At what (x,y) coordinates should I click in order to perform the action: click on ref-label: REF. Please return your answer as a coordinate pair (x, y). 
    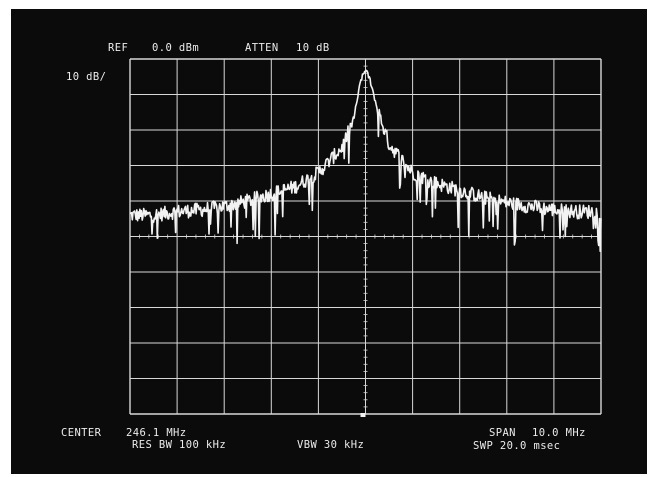
    Looking at the image, I should click on (118, 48).